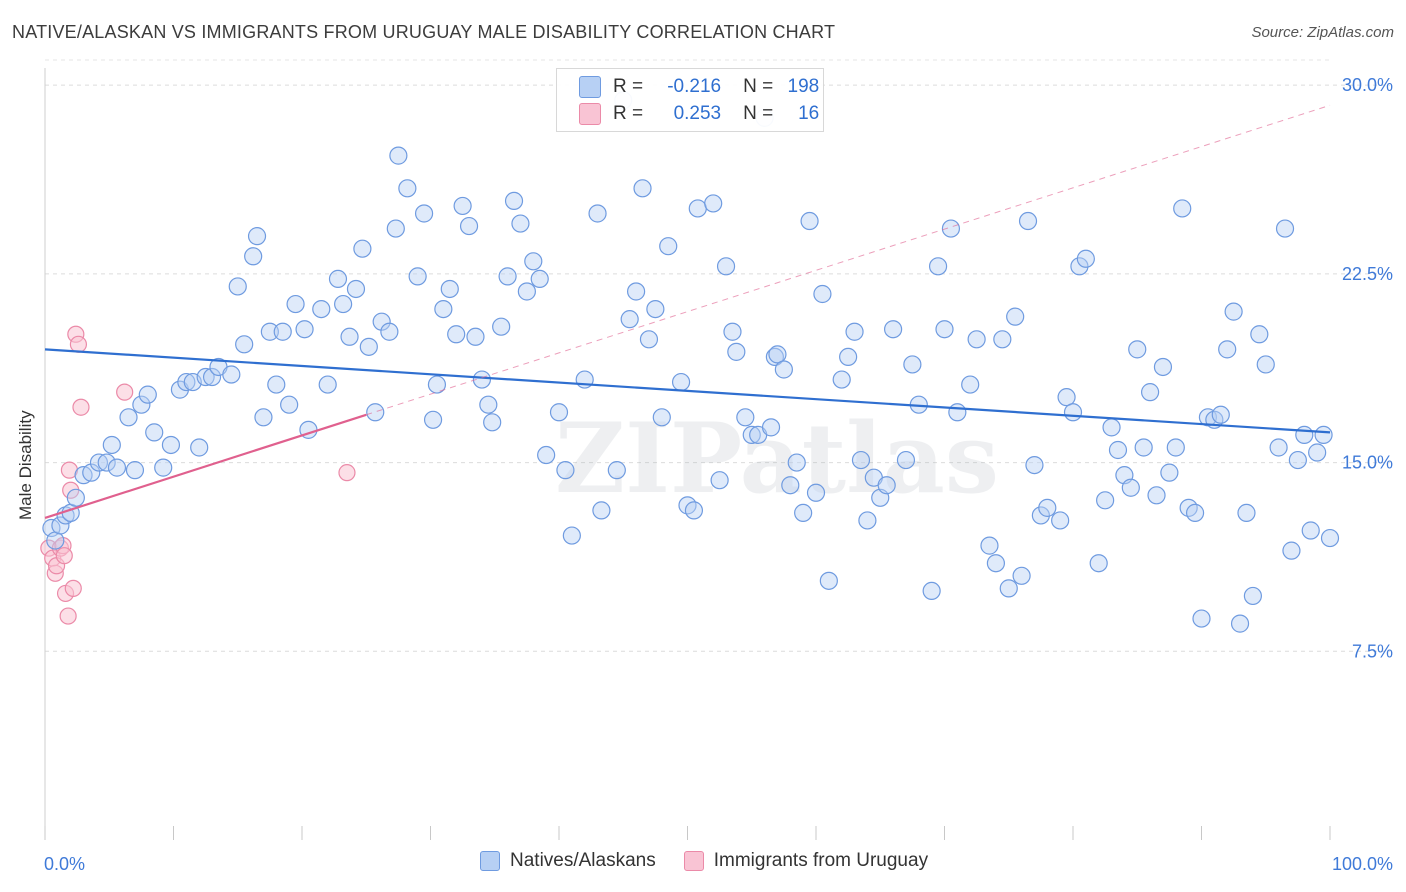 The image size is (1406, 892). What do you see at coordinates (25, 465) in the screenshot?
I see `y-axis-label: Male Disability` at bounding box center [25, 465].